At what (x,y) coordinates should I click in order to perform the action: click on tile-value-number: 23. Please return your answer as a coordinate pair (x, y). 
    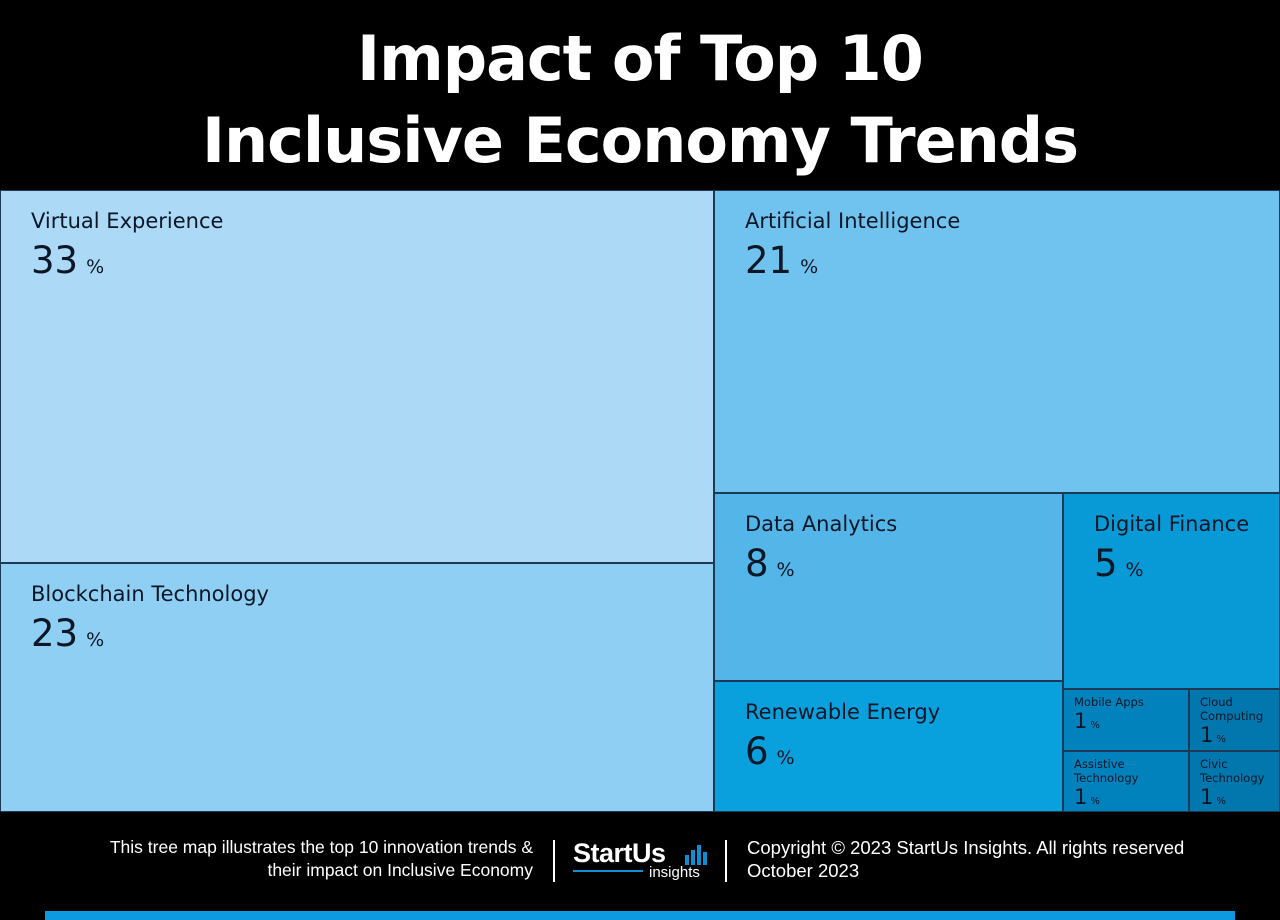
    Looking at the image, I should click on (55, 633).